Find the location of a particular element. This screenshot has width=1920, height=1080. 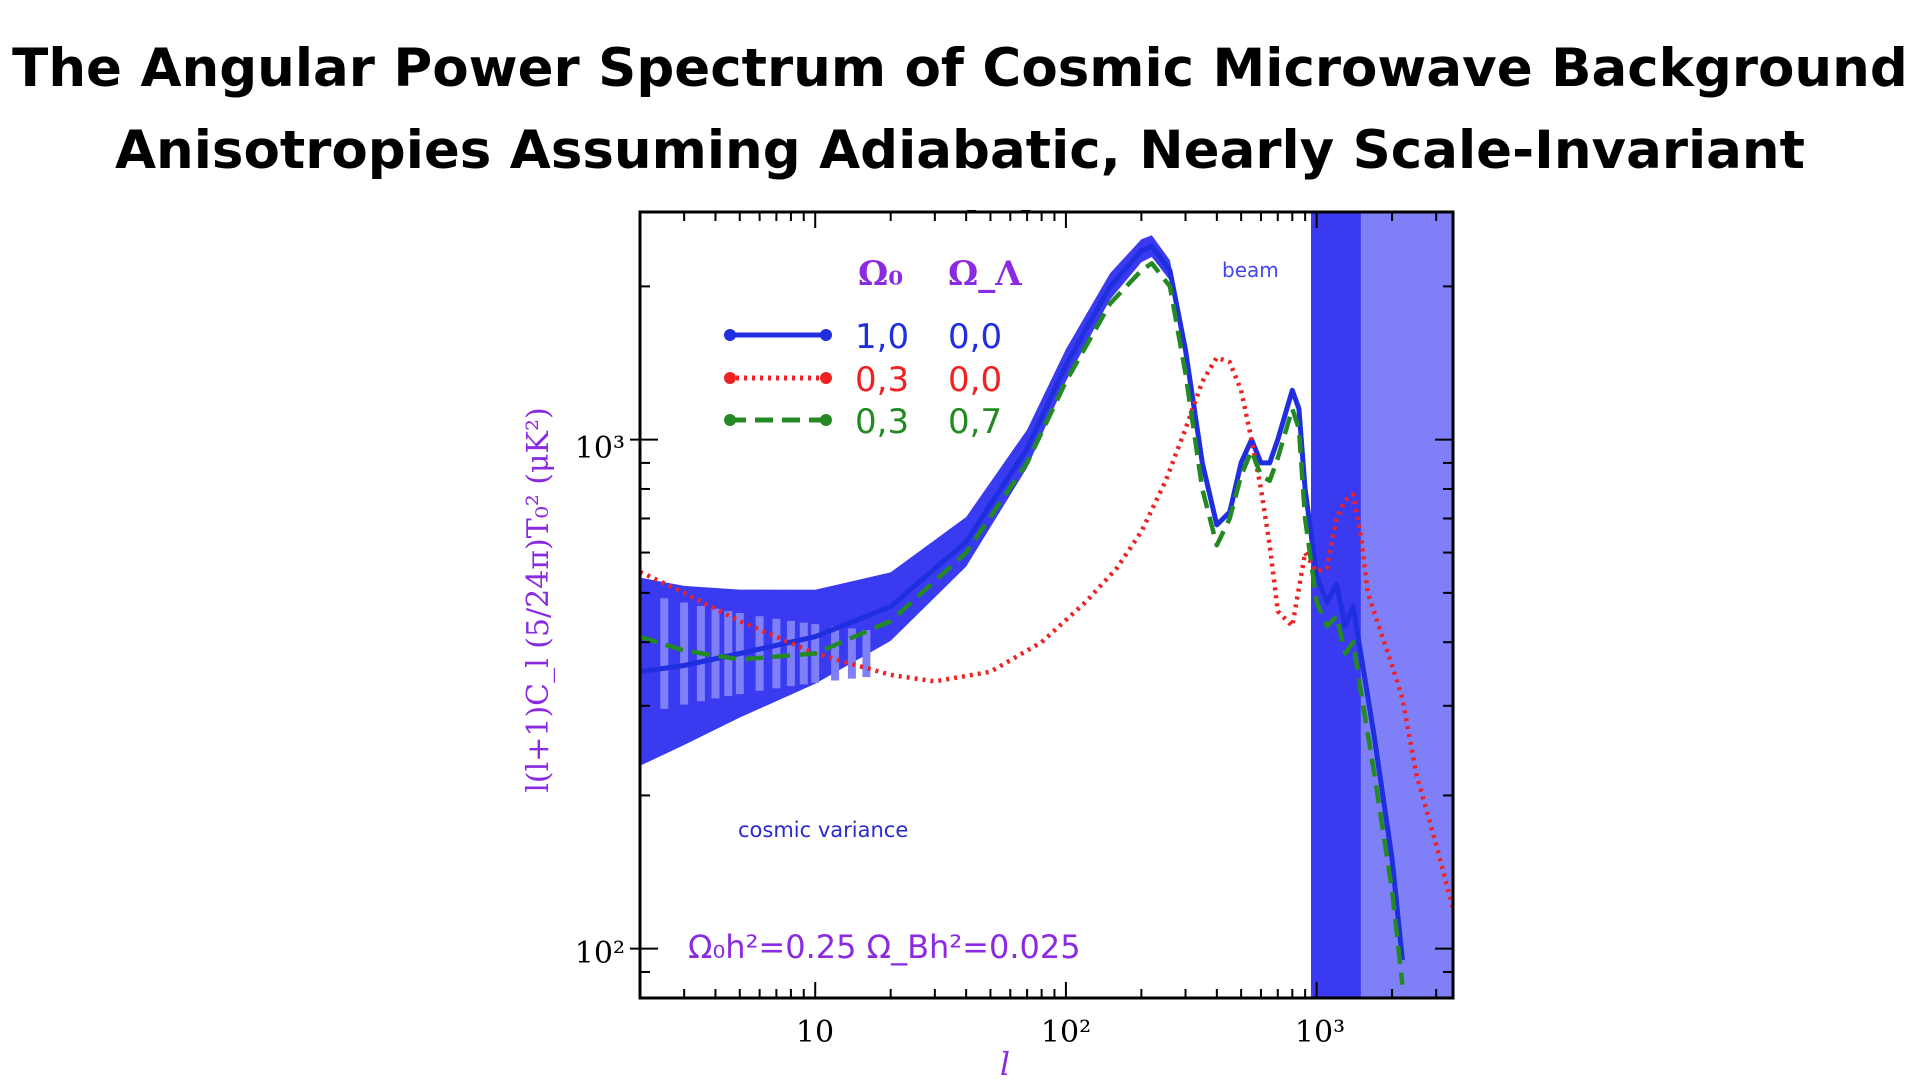

legend-marker-blue-left is located at coordinates (730, 335).